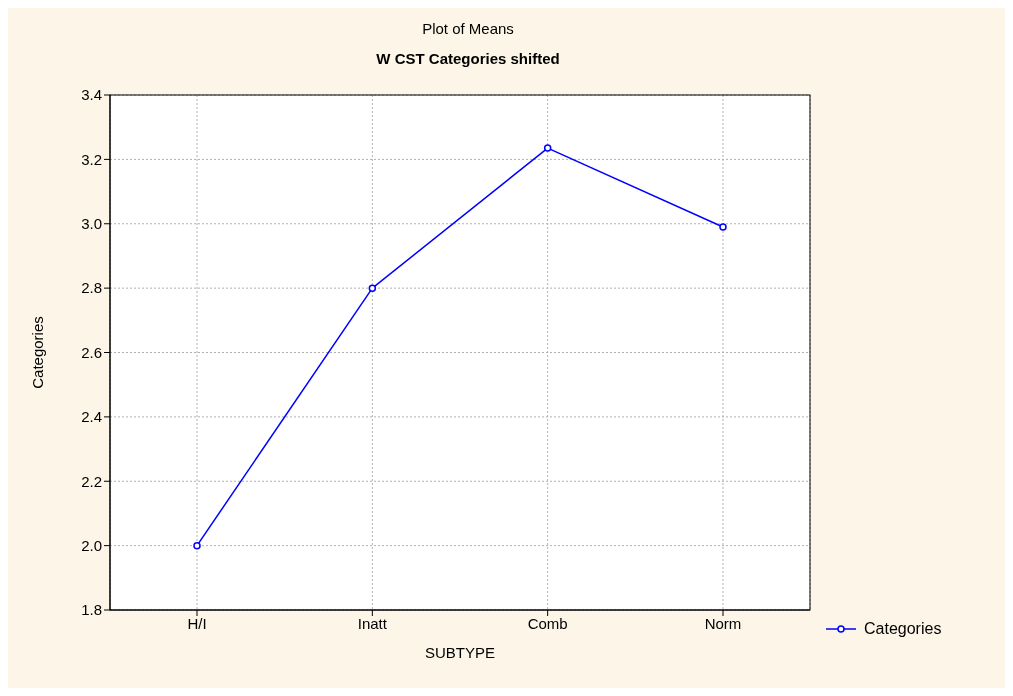 The height and width of the screenshot is (696, 1013). I want to click on x-axis-title: SUBTYPE, so click(460, 652).